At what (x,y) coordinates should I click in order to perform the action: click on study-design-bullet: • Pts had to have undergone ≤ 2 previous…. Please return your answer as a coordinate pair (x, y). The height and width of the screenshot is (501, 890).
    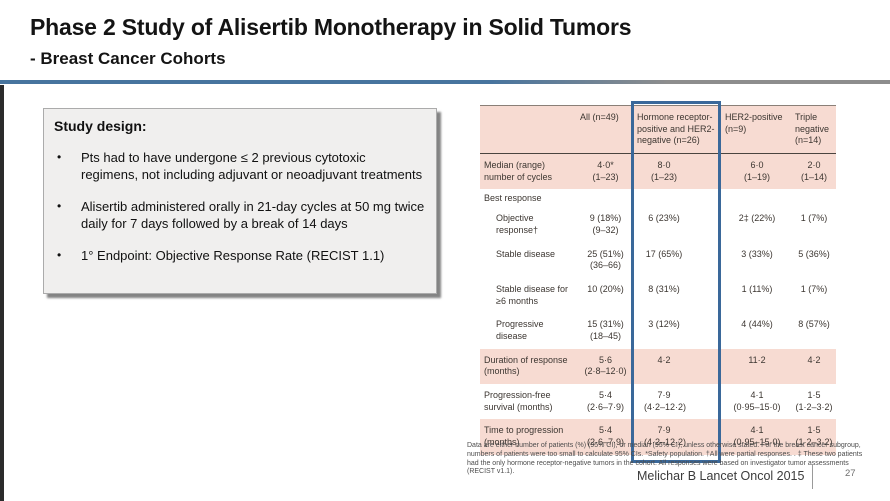
    Looking at the image, I should click on (240, 167).